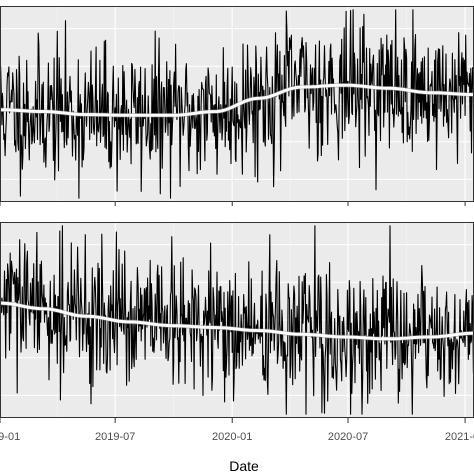  What do you see at coordinates (232, 437) in the screenshot?
I see `x-tick-label-2: 2020-01` at bounding box center [232, 437].